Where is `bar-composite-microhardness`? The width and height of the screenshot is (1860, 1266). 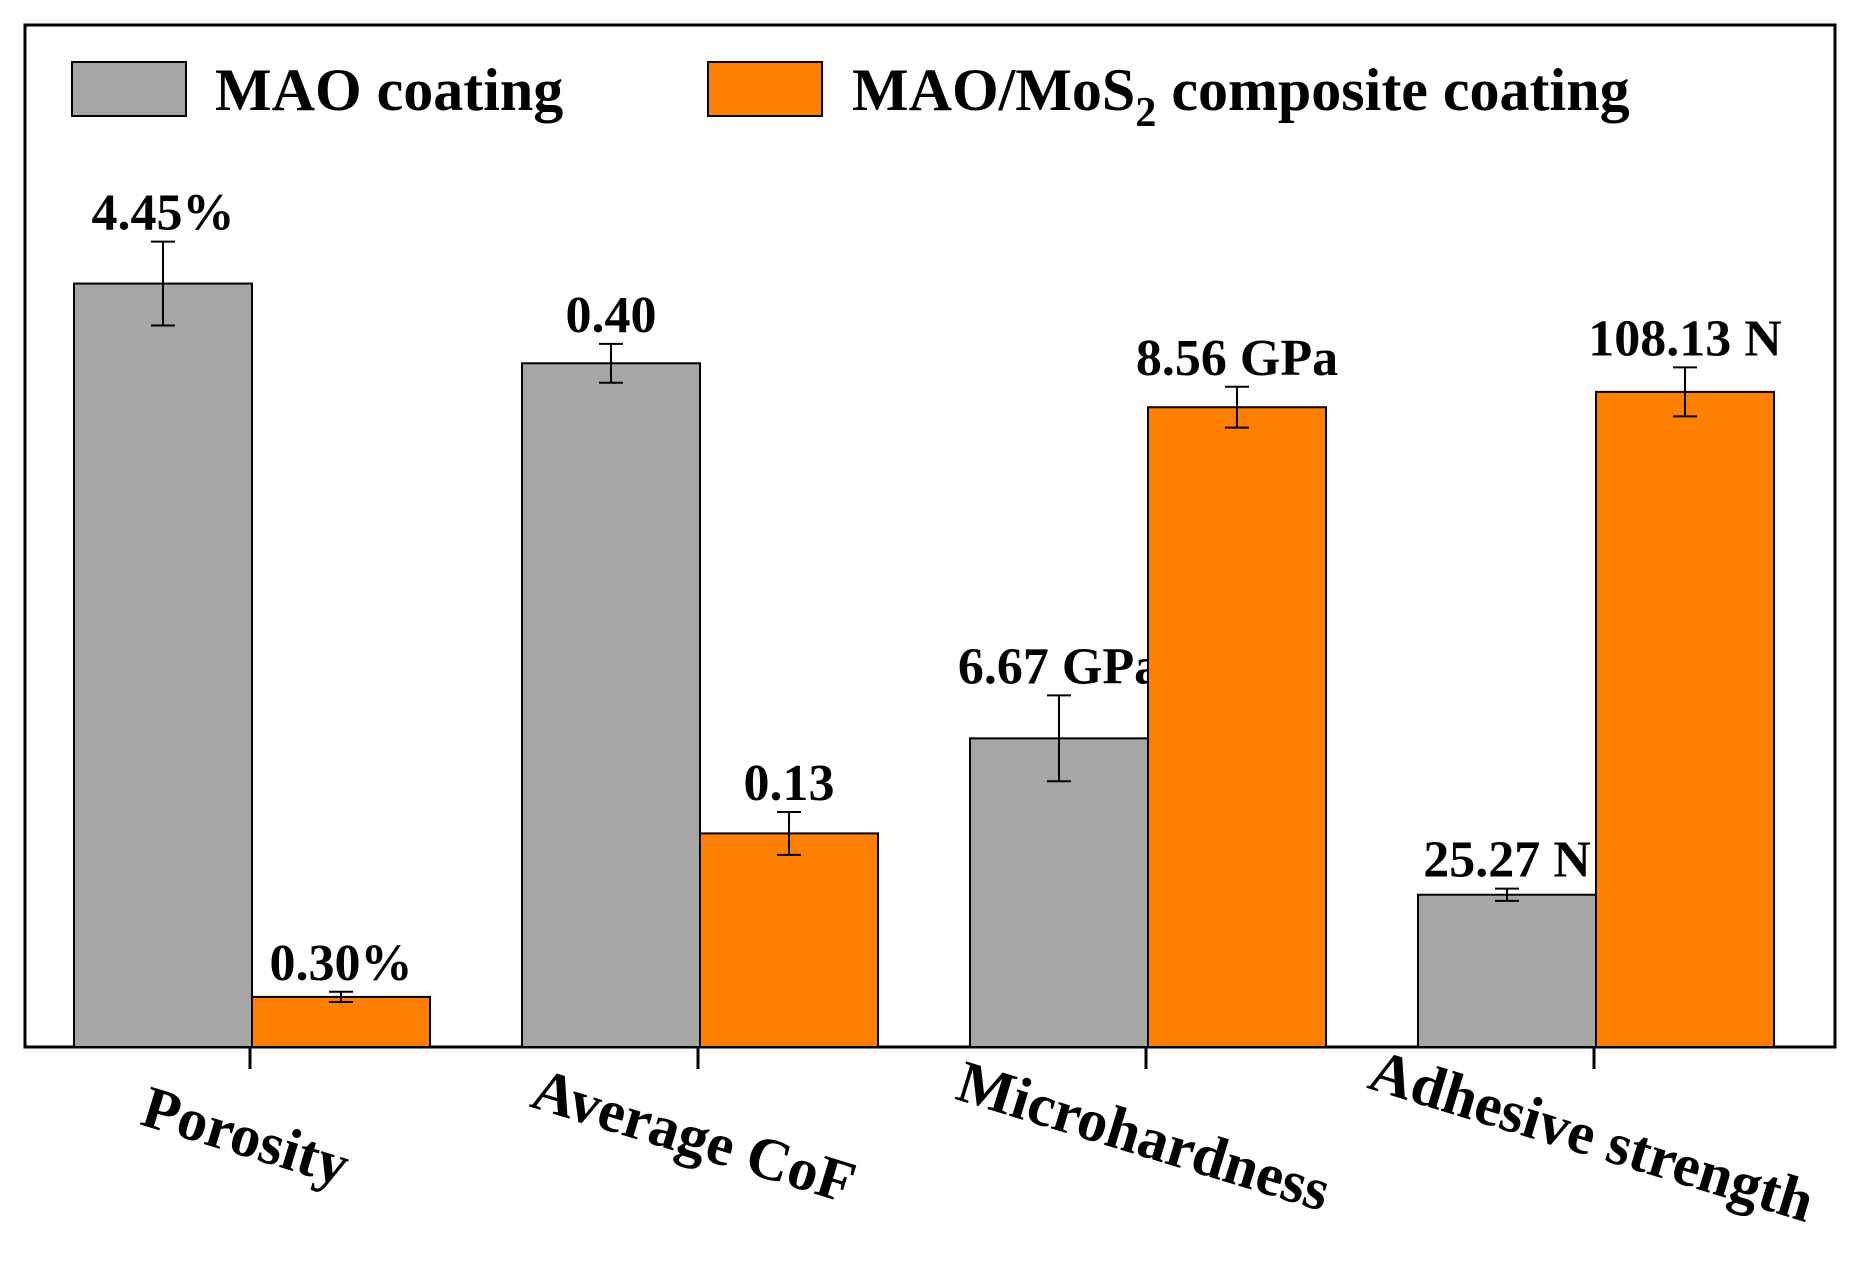
bar-composite-microhardness is located at coordinates (1237, 727).